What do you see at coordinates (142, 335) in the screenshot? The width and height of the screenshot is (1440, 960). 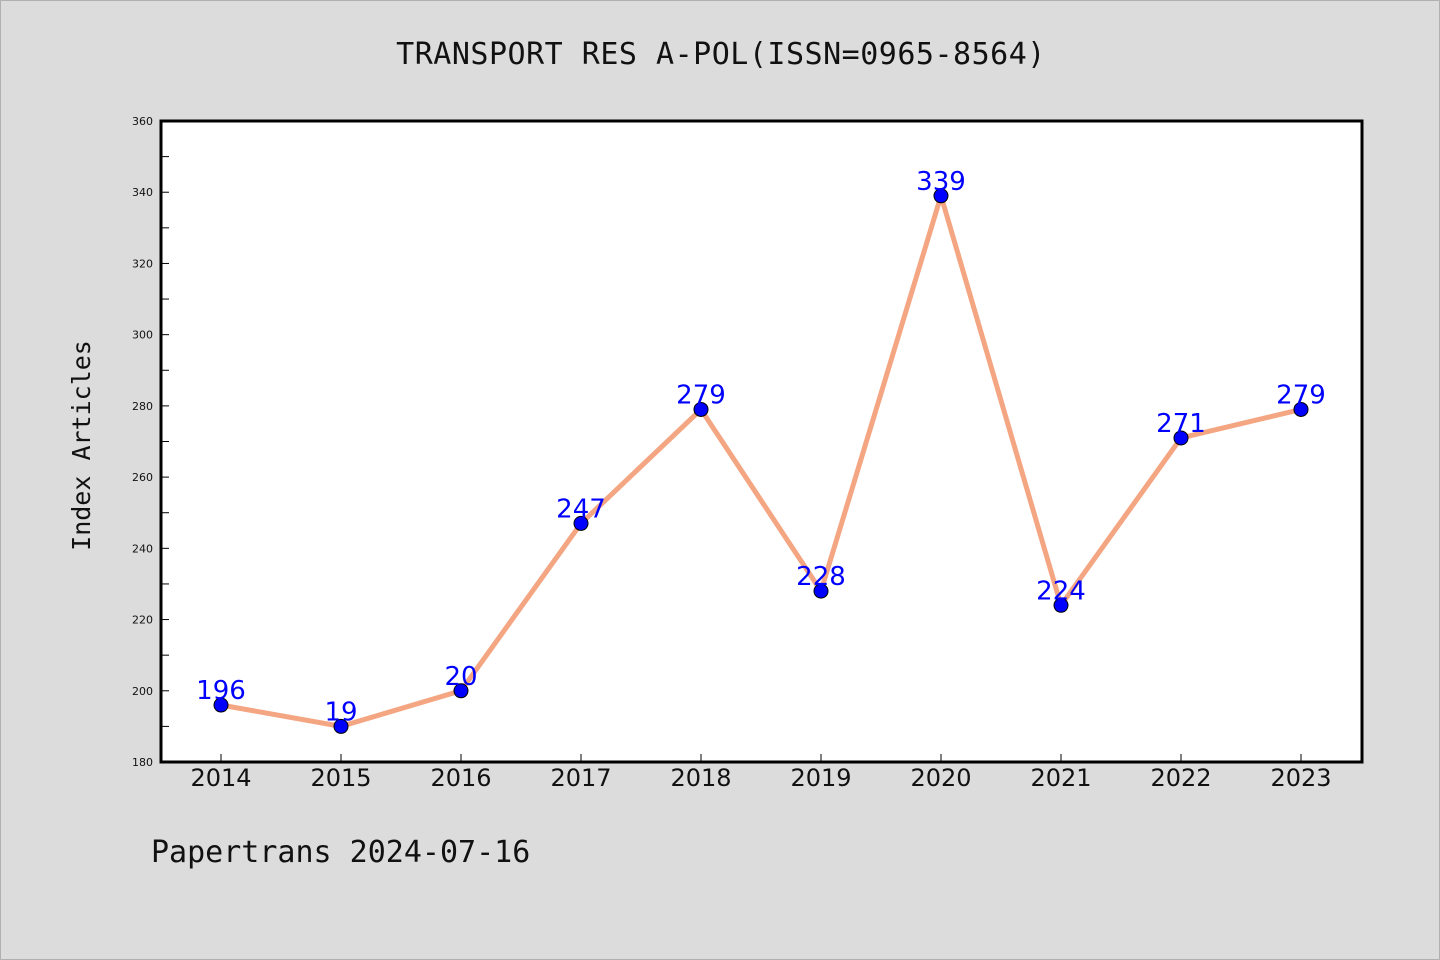 I see `y-tick-label: 300` at bounding box center [142, 335].